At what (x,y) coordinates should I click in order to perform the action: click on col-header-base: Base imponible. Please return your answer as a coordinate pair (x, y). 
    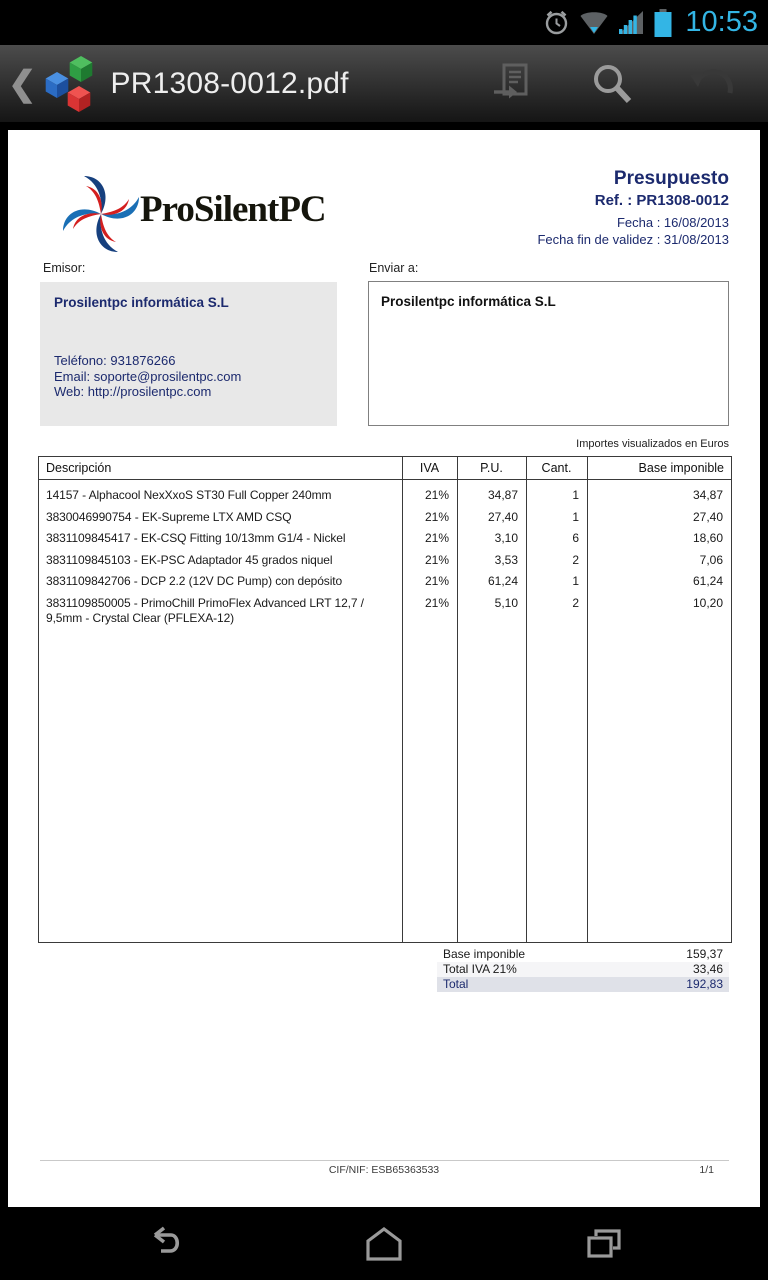
    Looking at the image, I should click on (681, 468).